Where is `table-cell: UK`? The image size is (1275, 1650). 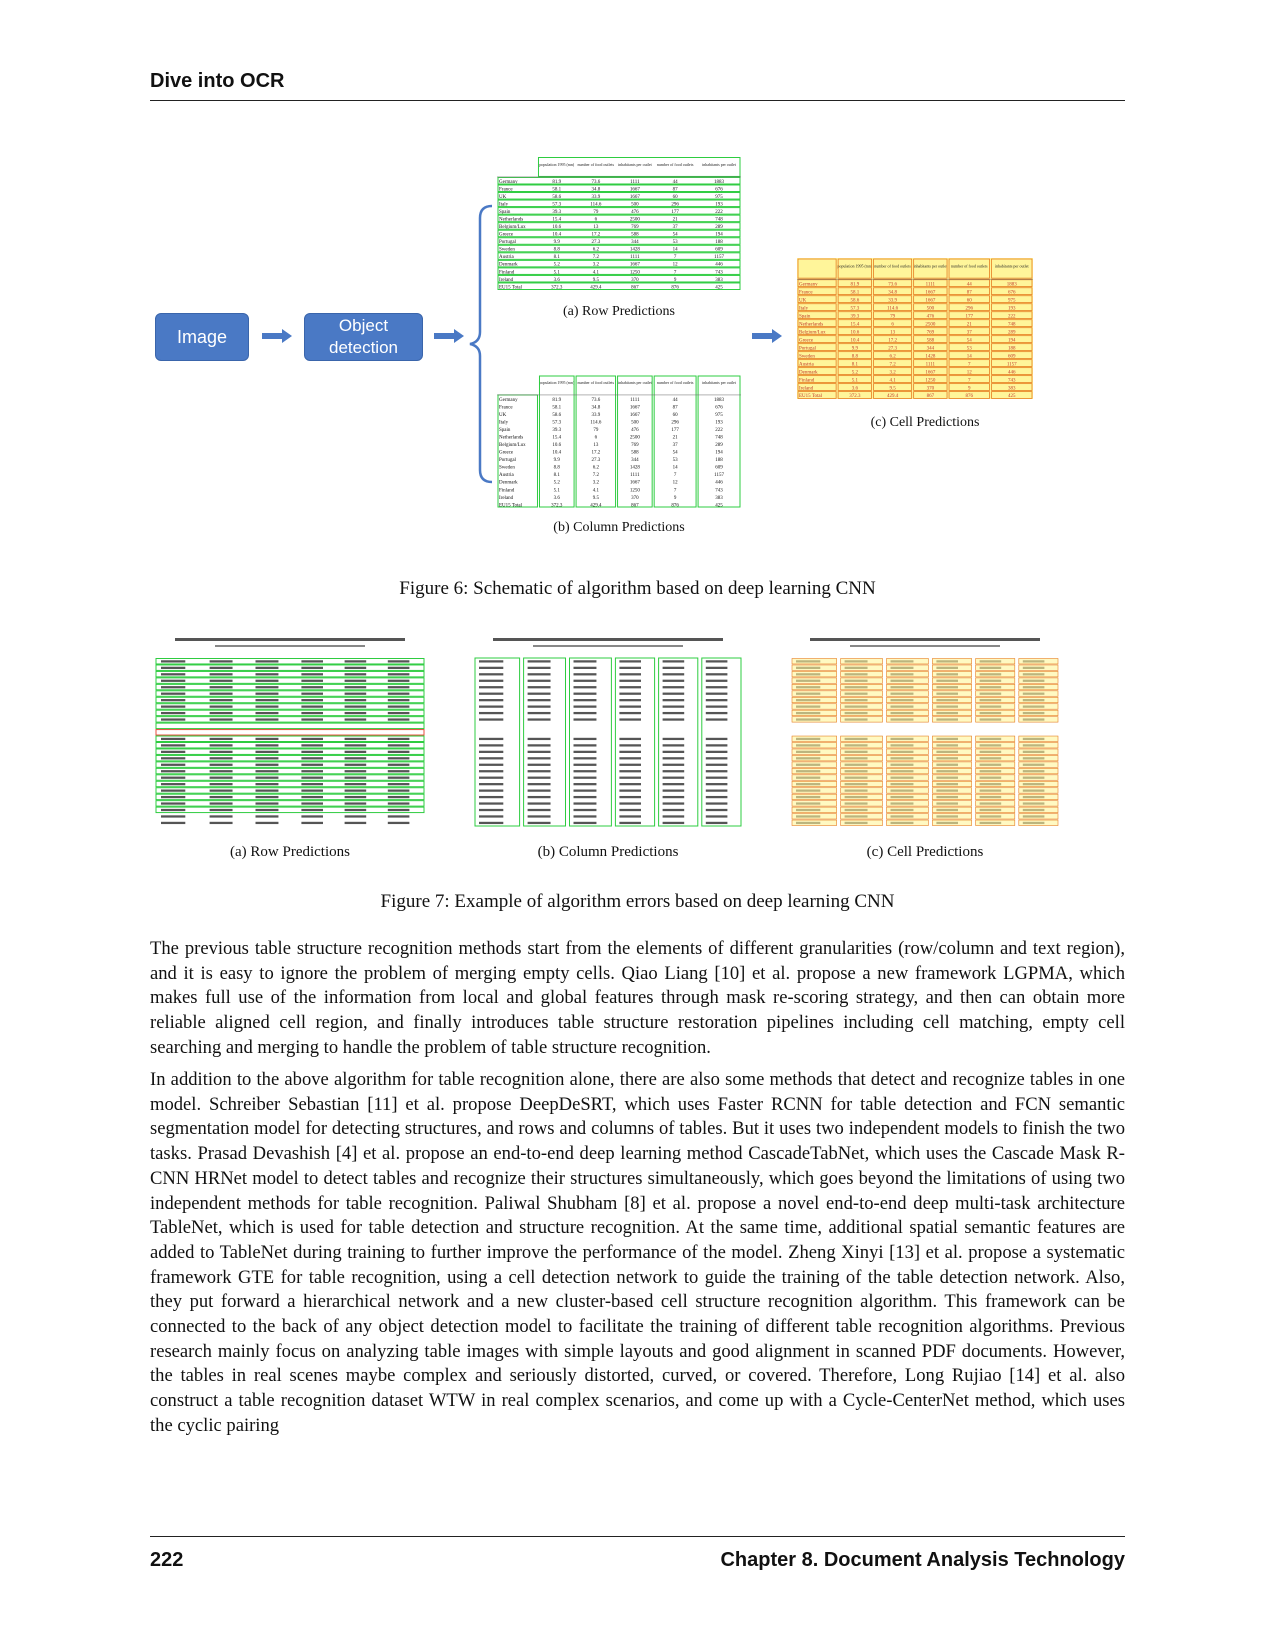
table-cell: UK is located at coordinates (503, 415).